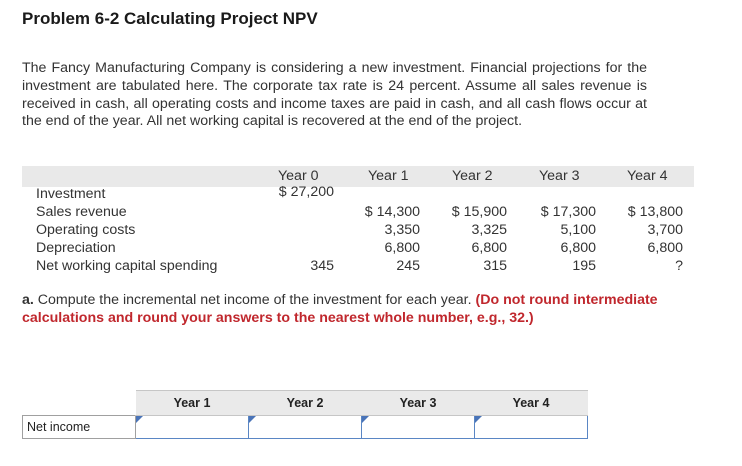  What do you see at coordinates (665, 230) in the screenshot?
I see `cell-opcost-y4: 3,700` at bounding box center [665, 230].